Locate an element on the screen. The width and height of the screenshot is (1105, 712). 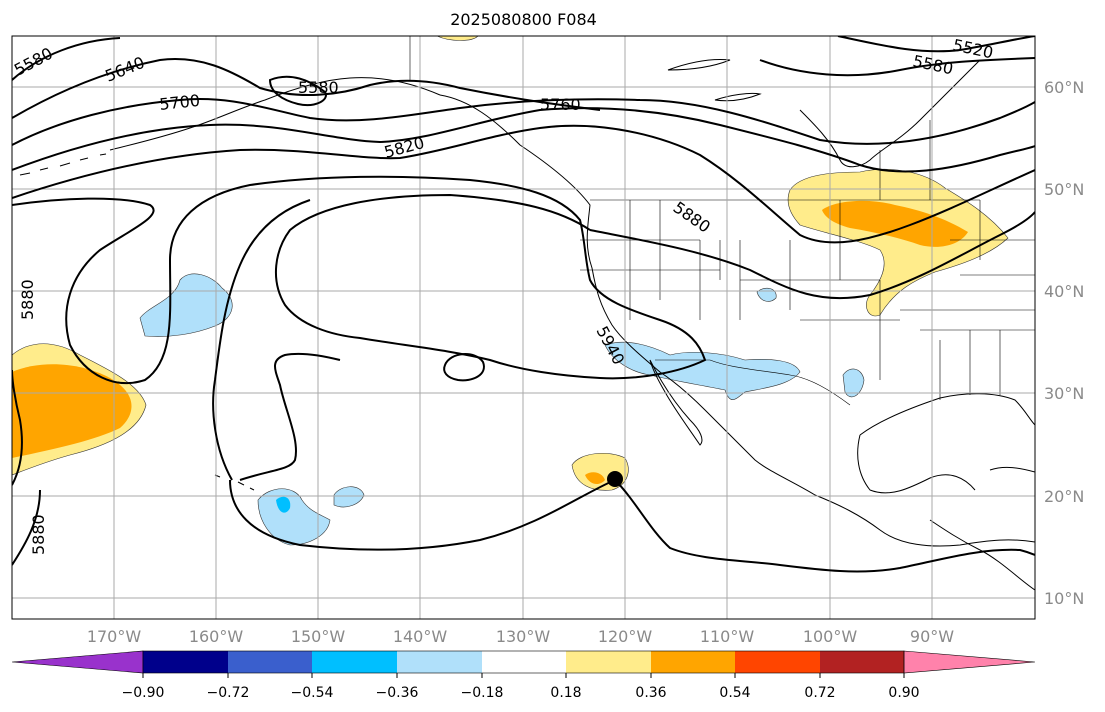
contour-5580-northwest is located at coordinates (66, 59).